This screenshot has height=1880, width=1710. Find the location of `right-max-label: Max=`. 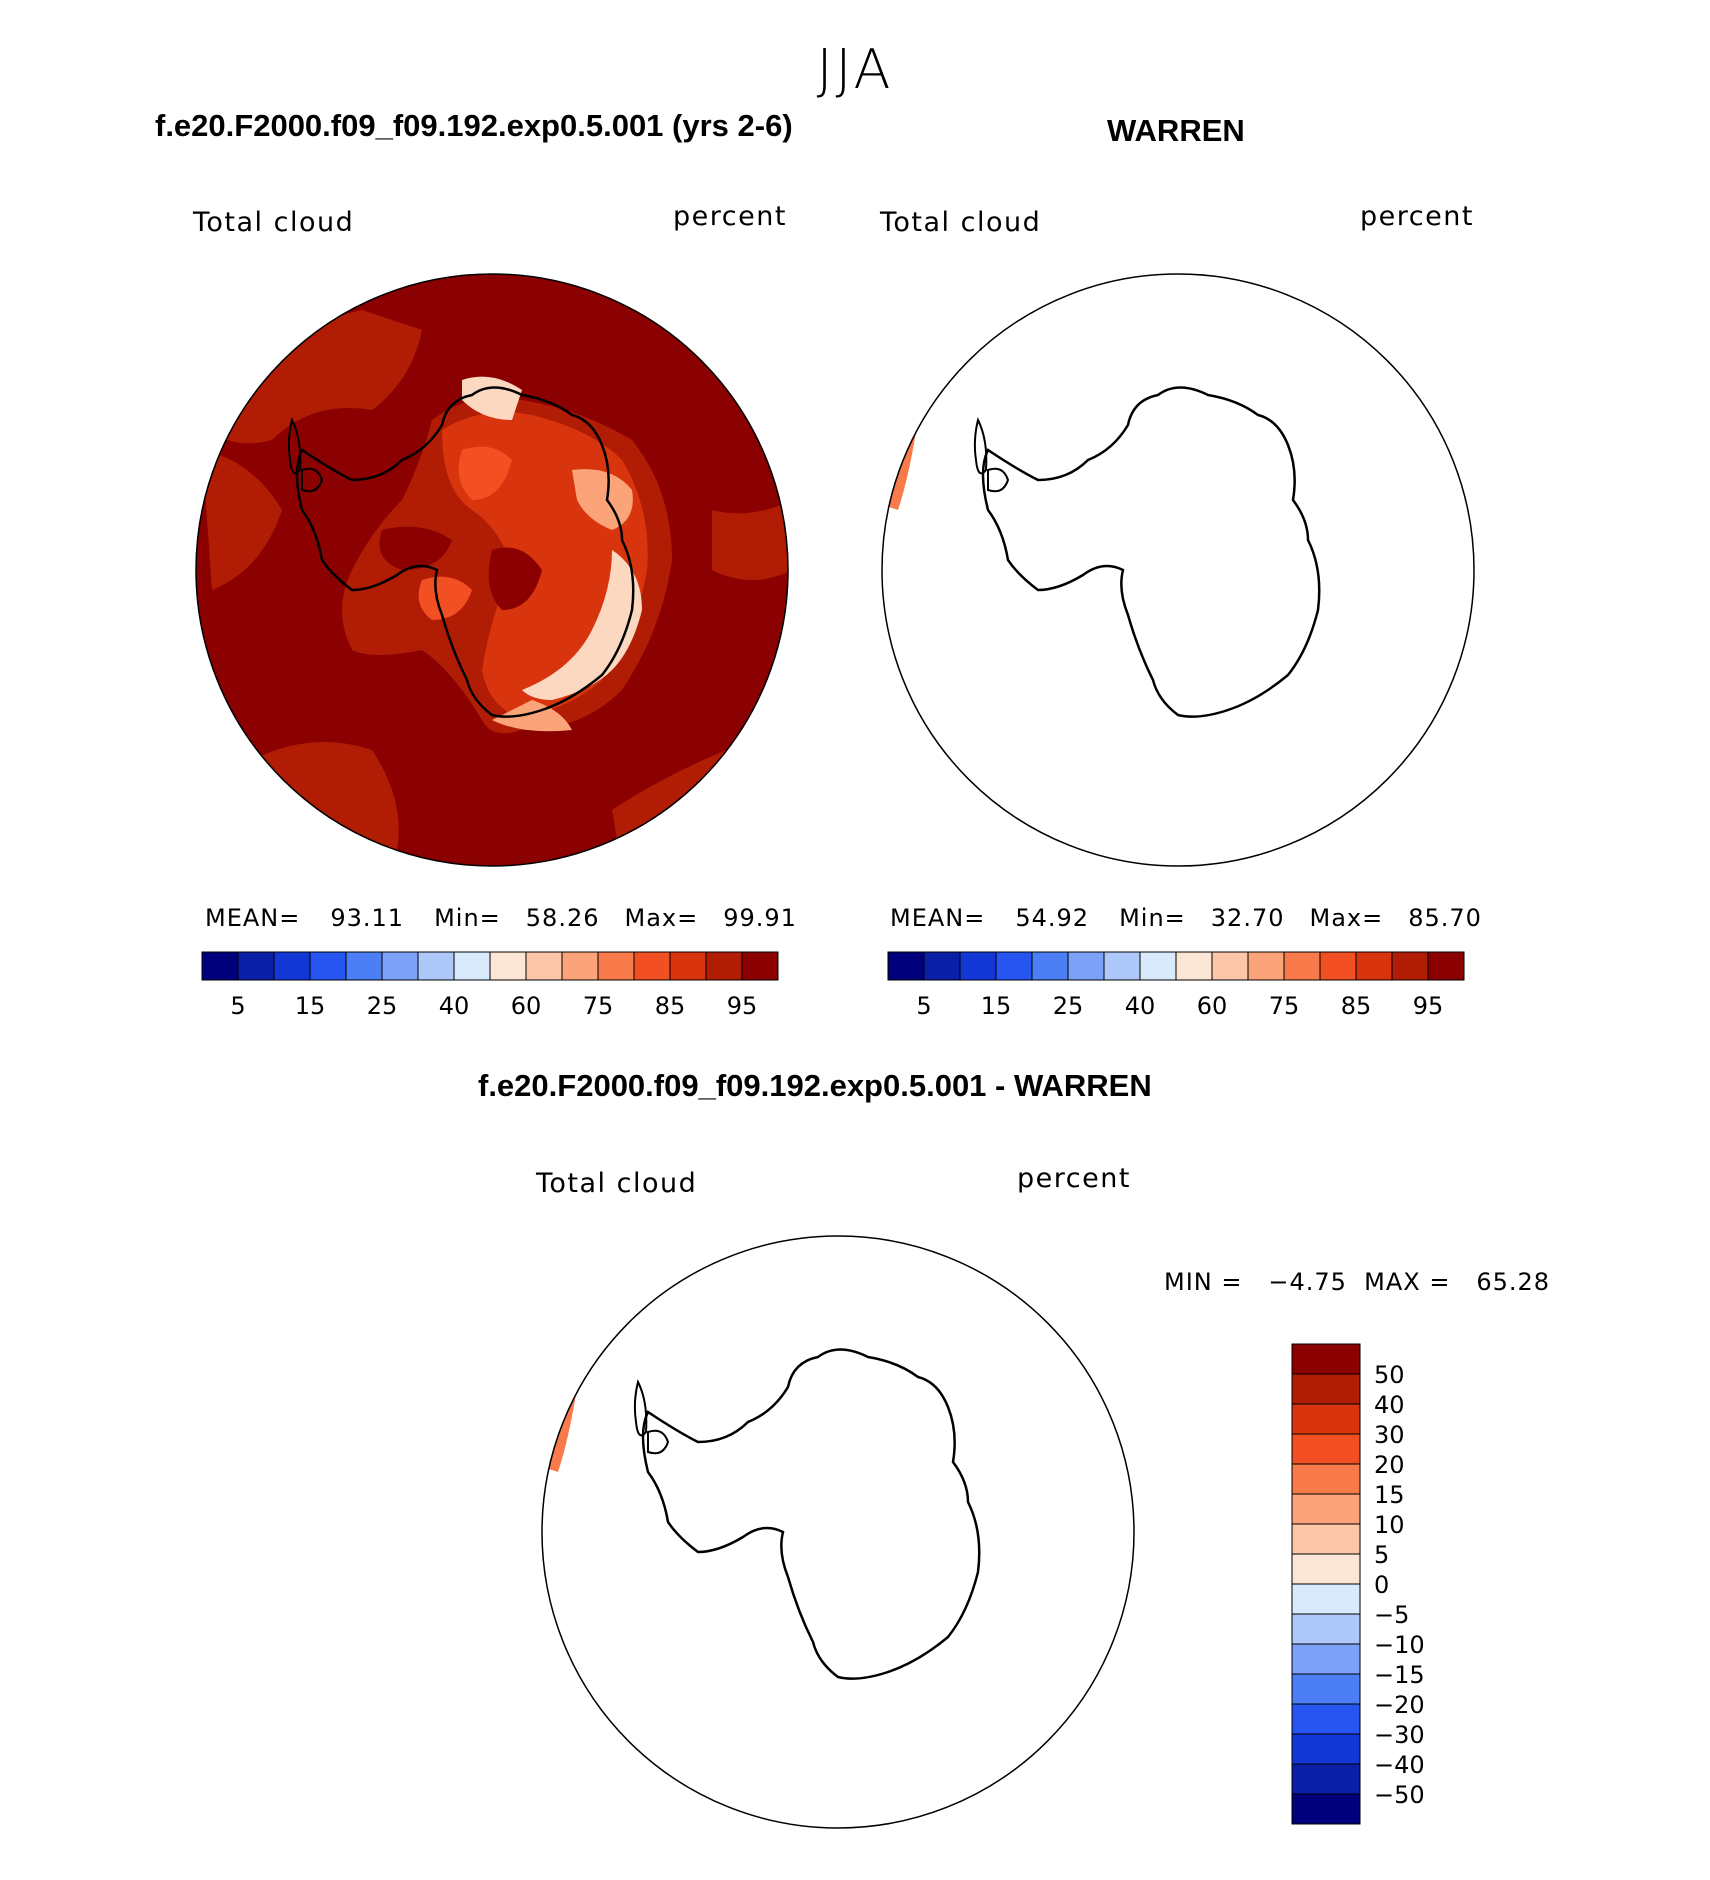

right-max-label: Max= is located at coordinates (1346, 918).